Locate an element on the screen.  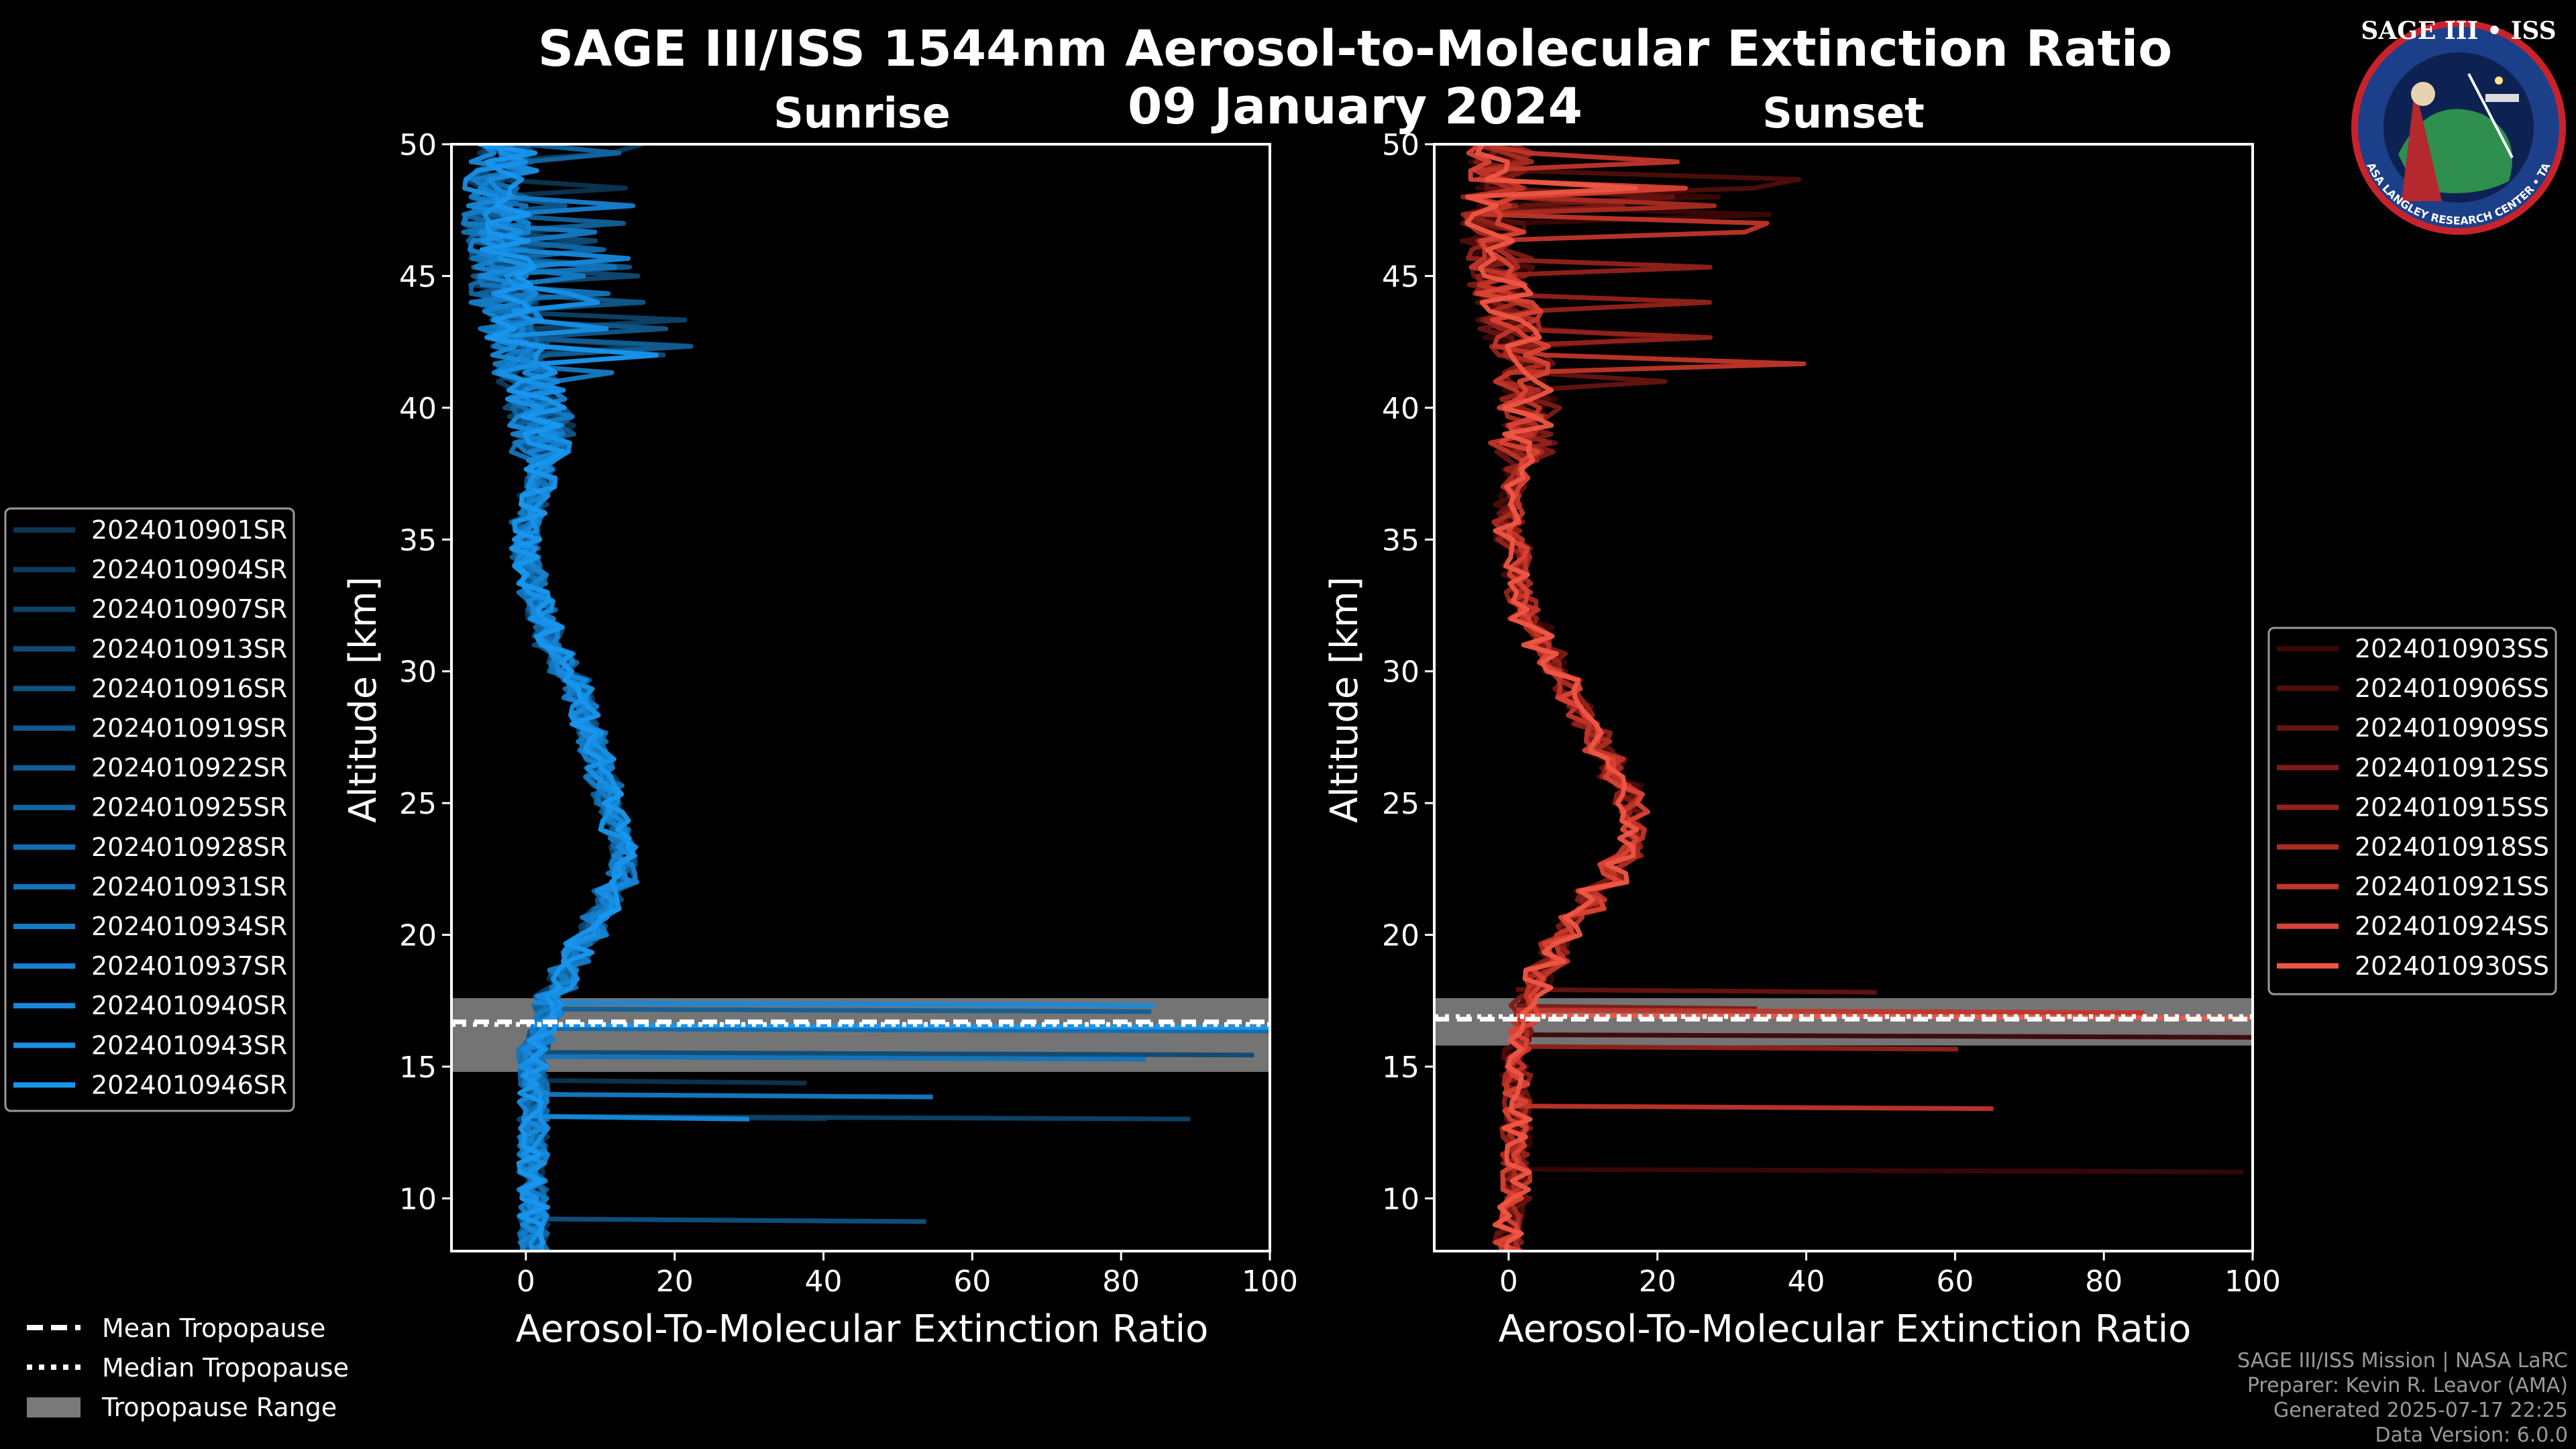
legend-label-2024010916SR: 2024010916SR is located at coordinates (189, 688).